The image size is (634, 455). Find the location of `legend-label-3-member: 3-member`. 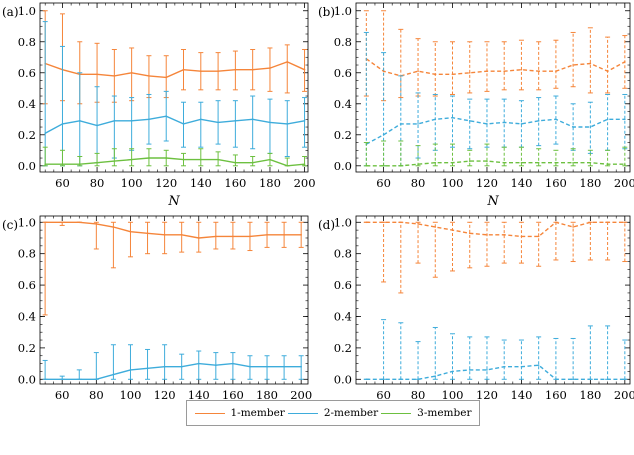

legend-label-3-member: 3-member is located at coordinates (444, 413).